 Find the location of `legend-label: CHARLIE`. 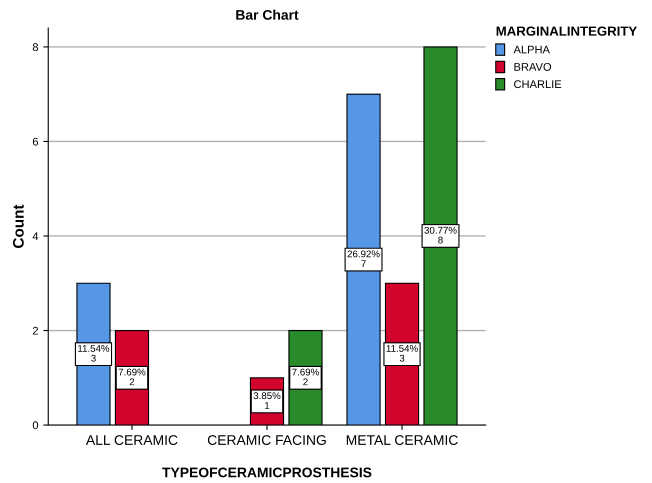

legend-label: CHARLIE is located at coordinates (538, 84).